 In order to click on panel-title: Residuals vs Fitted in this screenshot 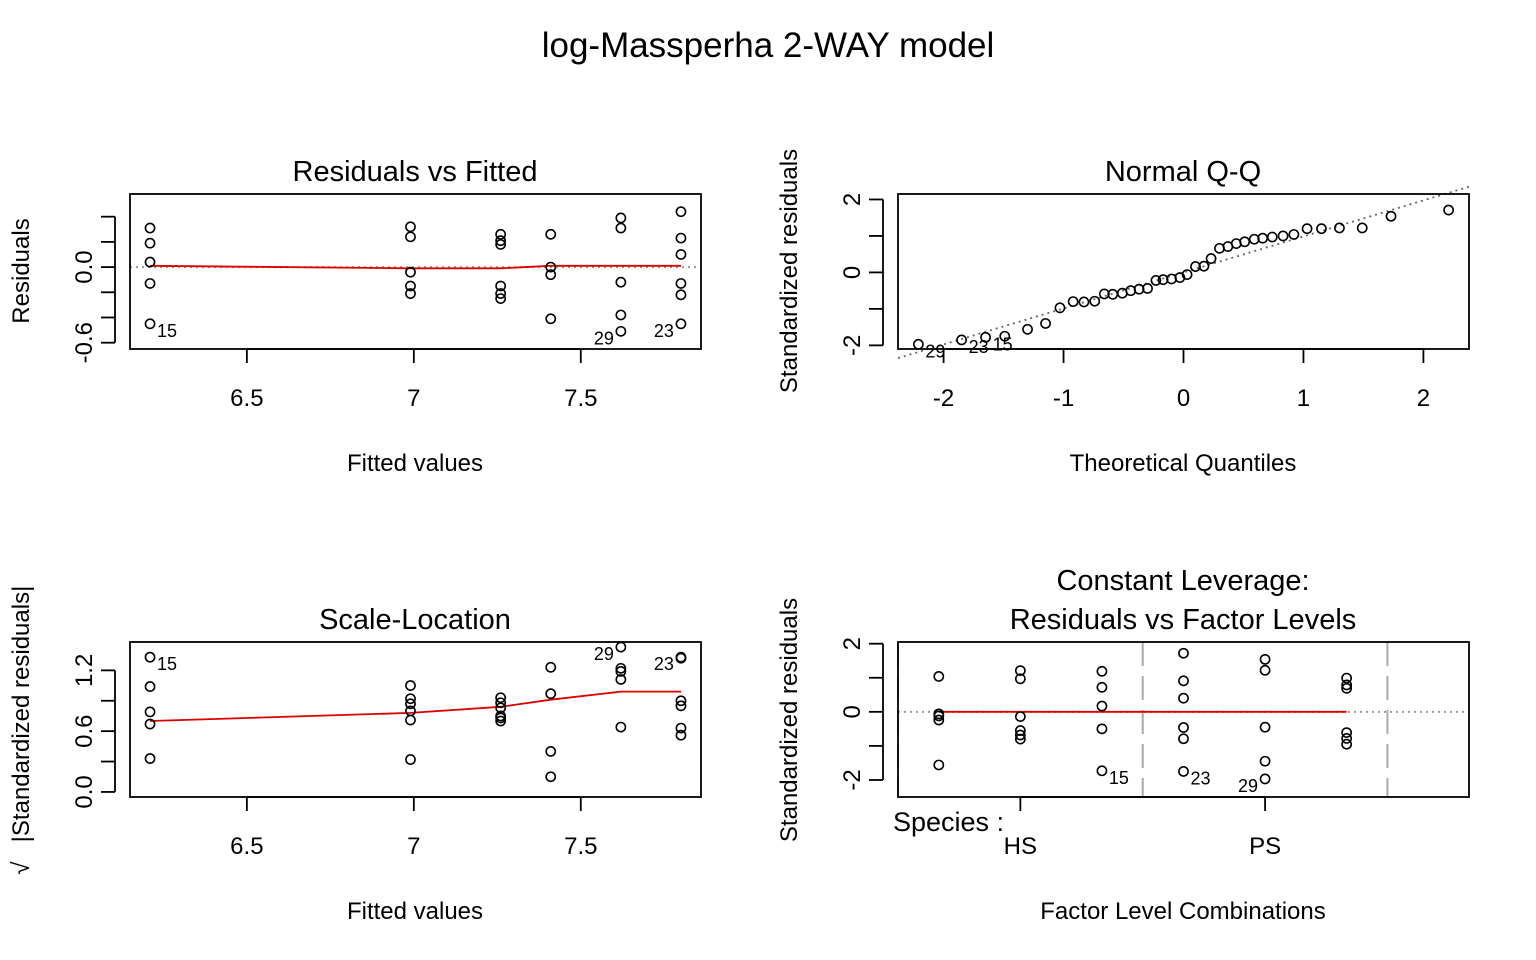, I will do `click(415, 172)`.